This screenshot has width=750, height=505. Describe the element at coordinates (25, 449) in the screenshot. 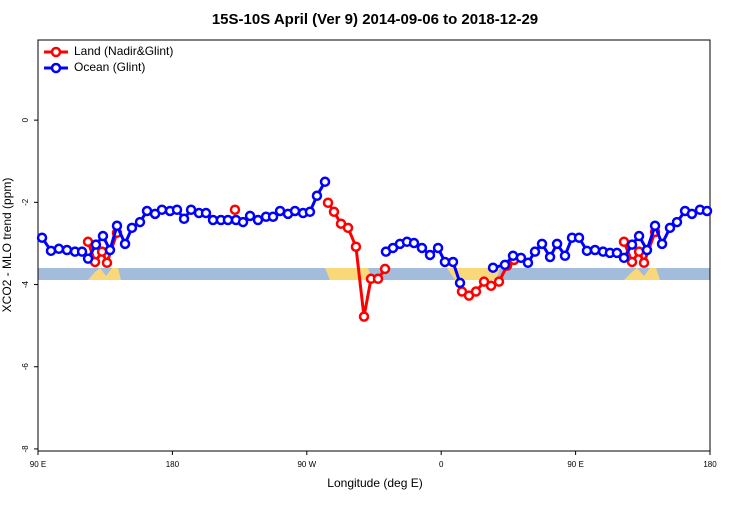

I see `y-tick-label: -8` at that location.